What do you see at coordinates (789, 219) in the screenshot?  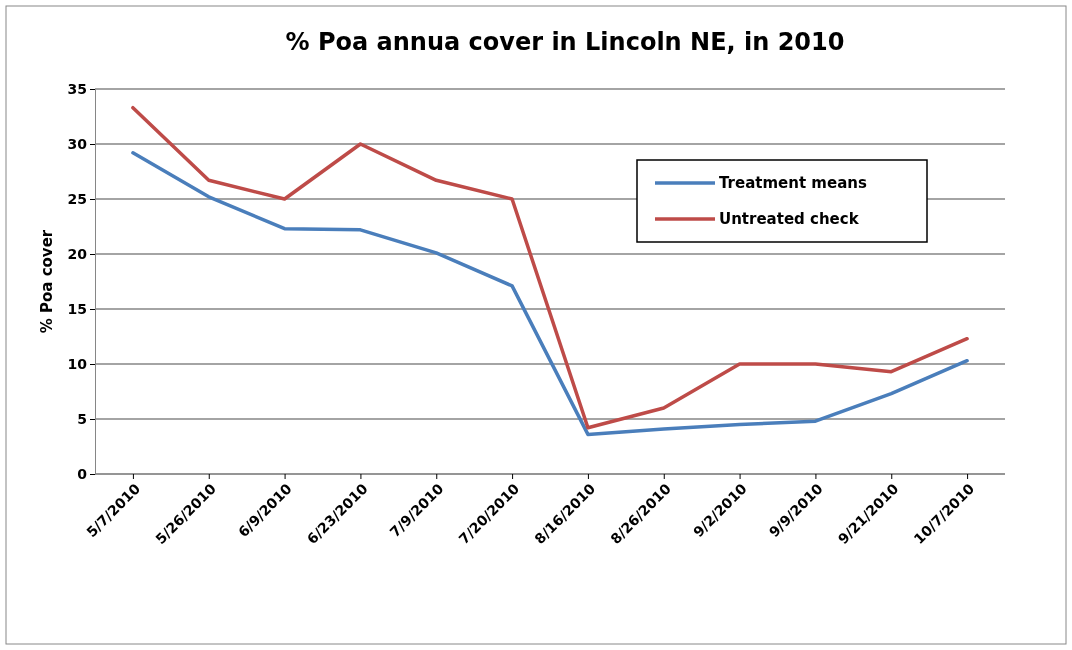 I see `legend-label: Untreated check` at bounding box center [789, 219].